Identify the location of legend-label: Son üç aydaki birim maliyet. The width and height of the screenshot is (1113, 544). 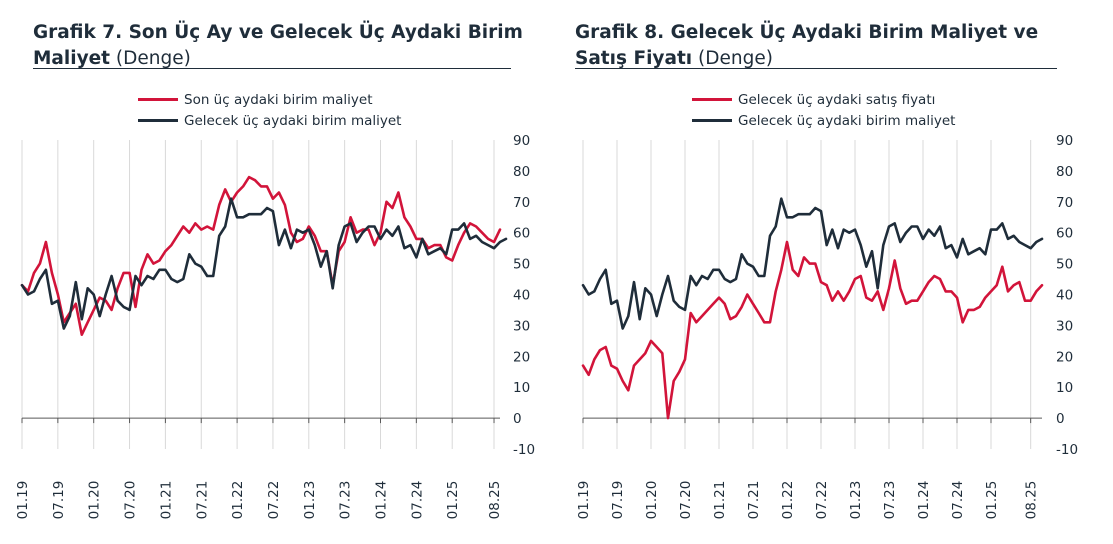
(278, 99).